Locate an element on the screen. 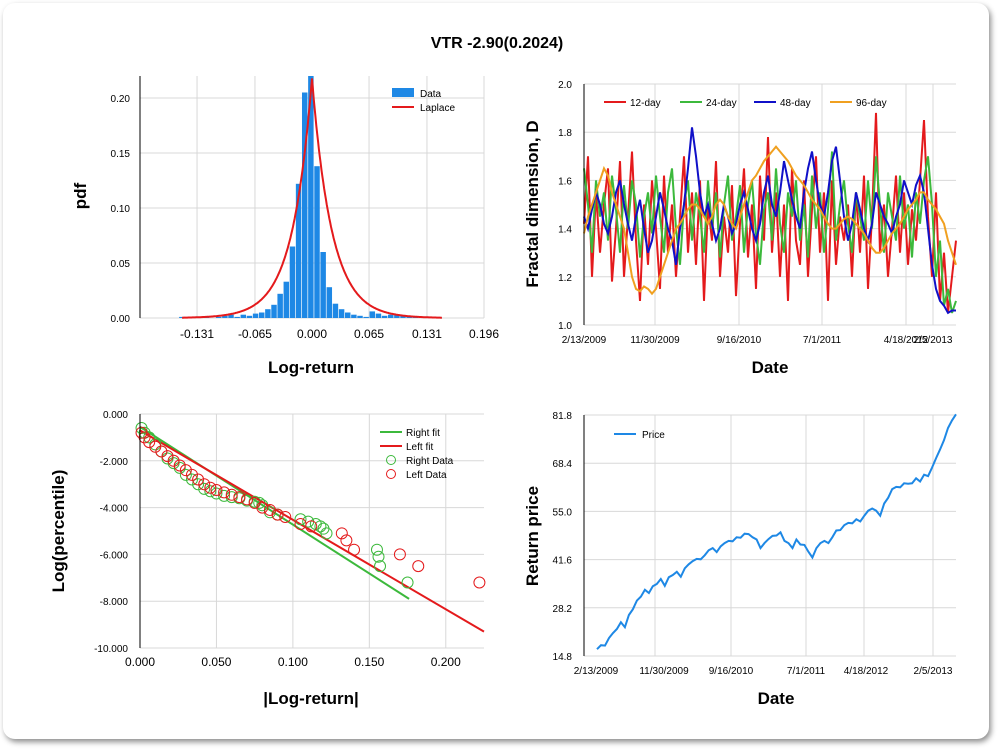 This screenshot has height=750, width=1000. legend-swatch is located at coordinates (391, 460).